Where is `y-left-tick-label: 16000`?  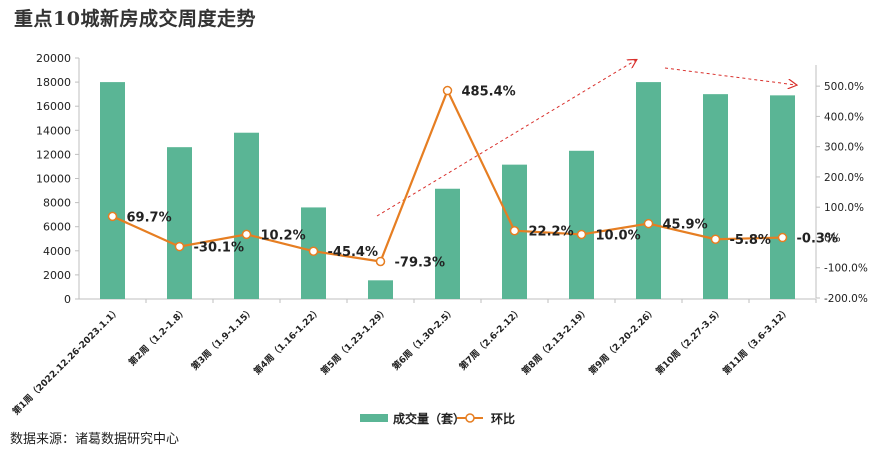 y-left-tick-label: 16000 is located at coordinates (53, 106).